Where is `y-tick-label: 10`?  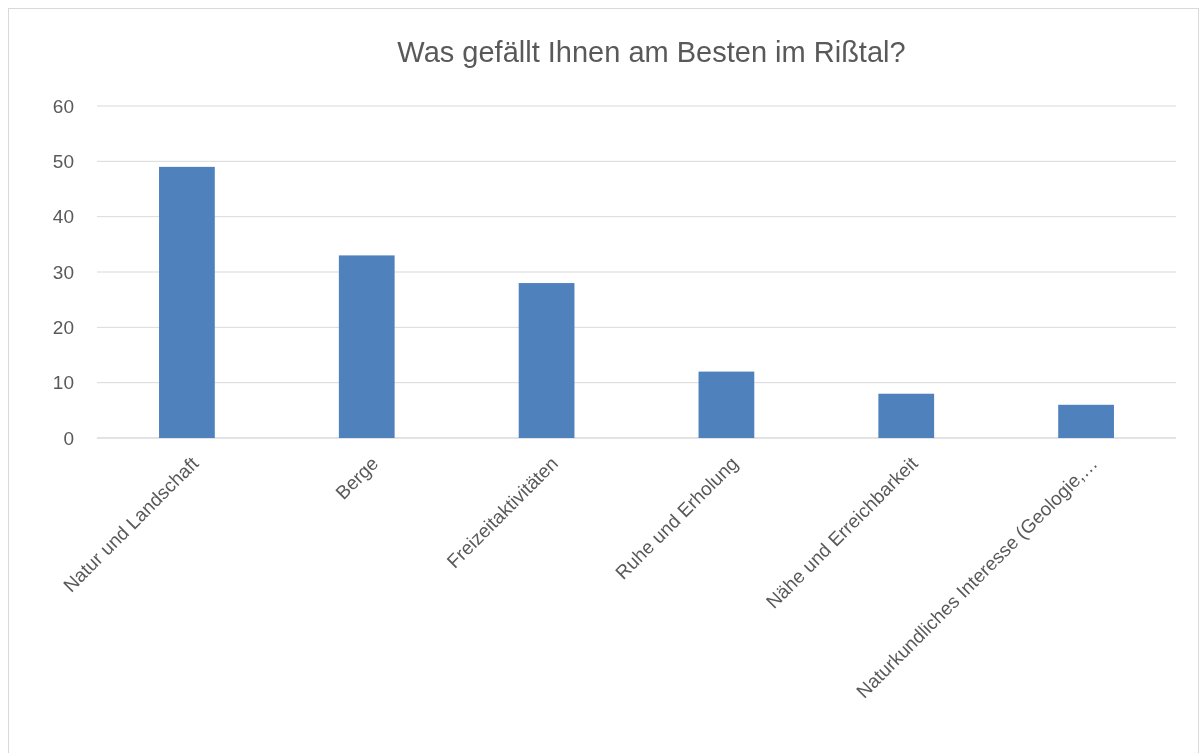
y-tick-label: 10 is located at coordinates (63, 383).